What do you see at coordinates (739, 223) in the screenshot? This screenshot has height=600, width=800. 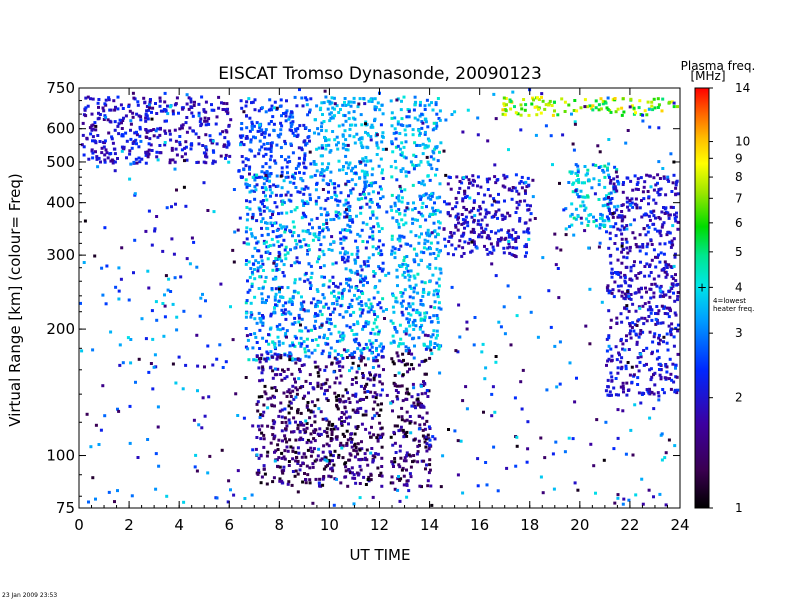 I see `colorbar-tick-label: 6` at bounding box center [739, 223].